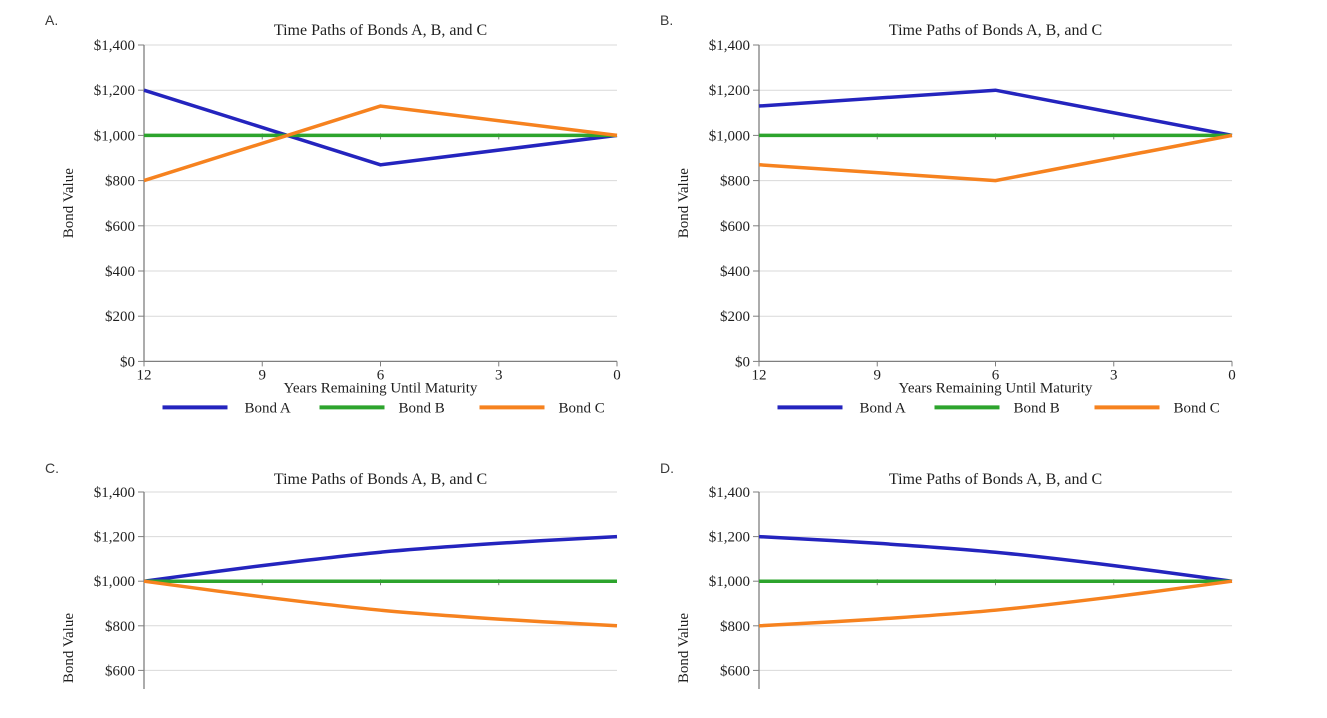 This screenshot has width=1327, height=718. Describe the element at coordinates (380, 558) in the screenshot. I see `chart-c-bond-a-line` at that location.